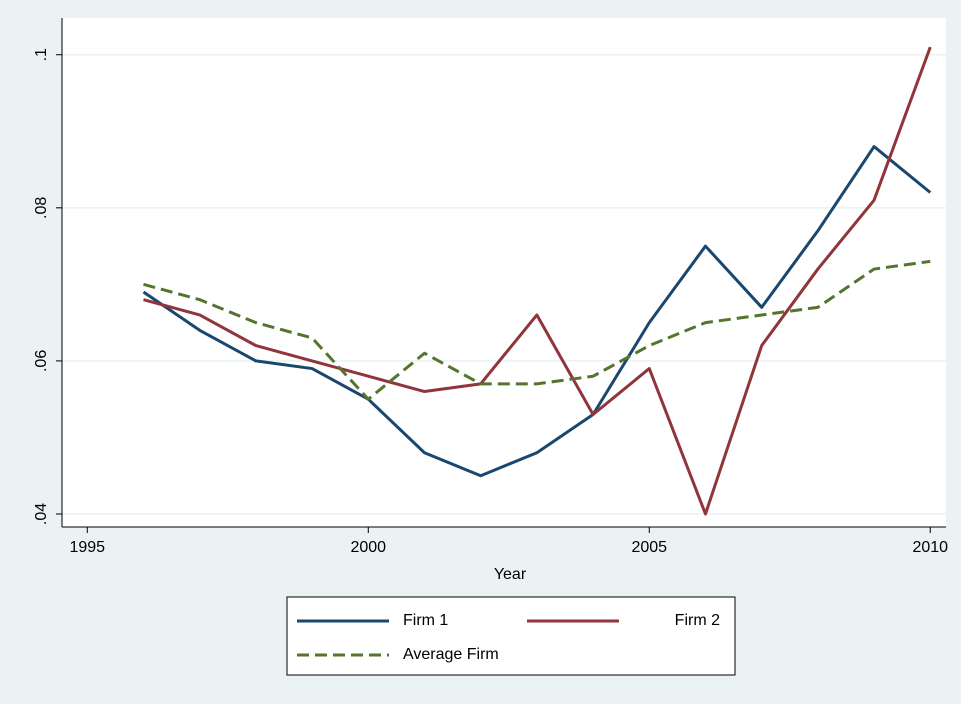 The width and height of the screenshot is (961, 704). What do you see at coordinates (451, 654) in the screenshot?
I see `legend-label: Average Firm` at bounding box center [451, 654].